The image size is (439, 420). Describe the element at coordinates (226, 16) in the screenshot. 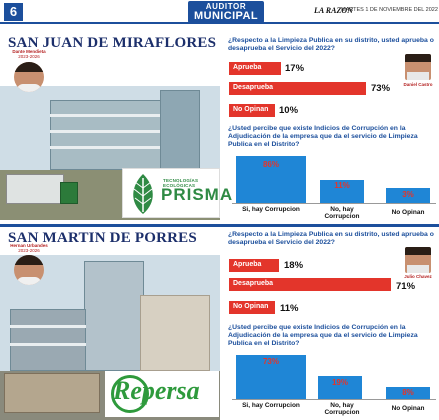

I see `logo-bottom-text: MUNICIPAL` at that location.